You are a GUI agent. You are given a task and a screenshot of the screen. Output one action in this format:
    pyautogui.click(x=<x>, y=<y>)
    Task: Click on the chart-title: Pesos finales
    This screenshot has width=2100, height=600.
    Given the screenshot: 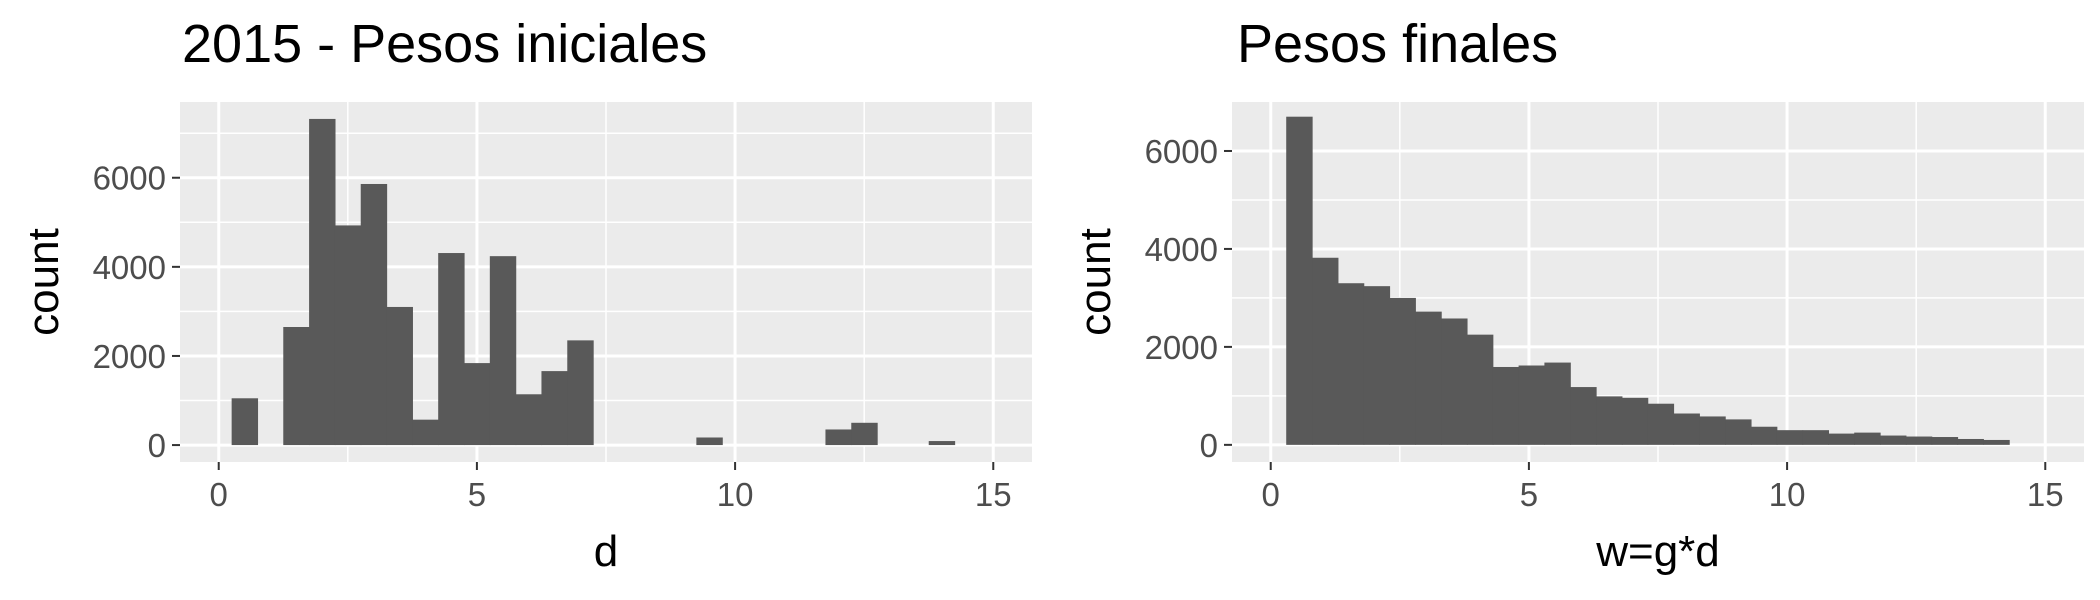 What is the action you would take?
    pyautogui.click(x=1397, y=44)
    